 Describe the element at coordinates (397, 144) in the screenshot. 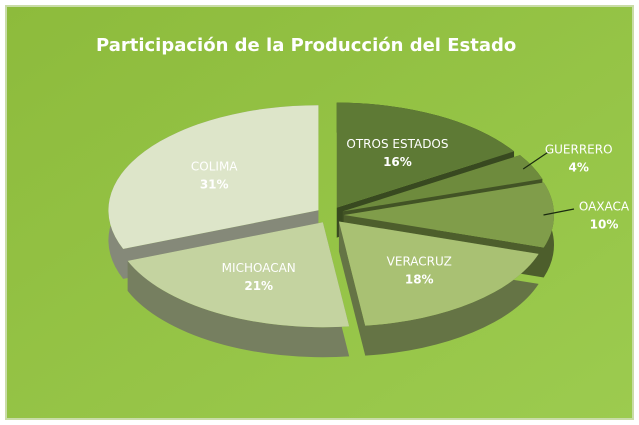

I see `slice-label: OTROS ESTADOS` at that location.